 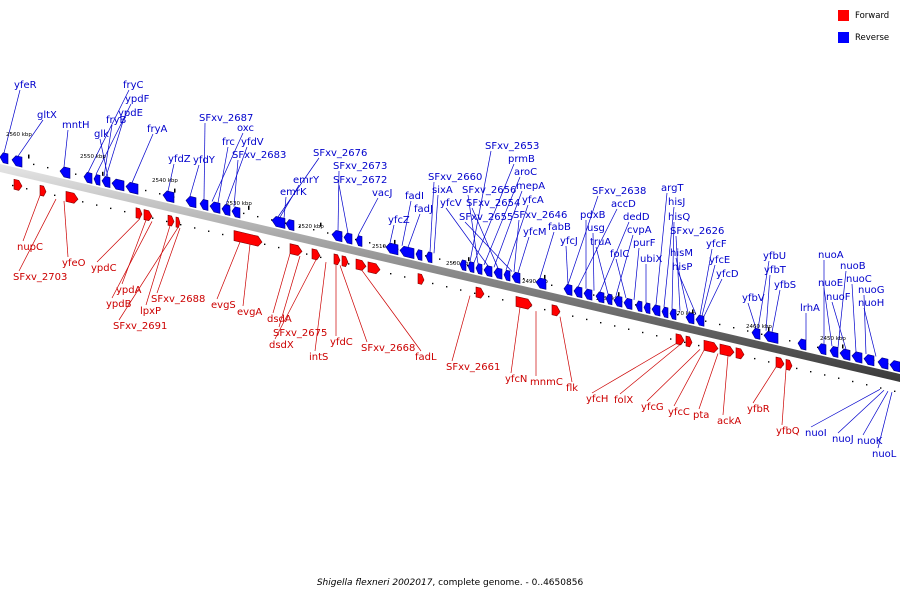 What do you see at coordinates (311, 227) in the screenshot?
I see `tick-label: 2520 kbp` at bounding box center [311, 227].